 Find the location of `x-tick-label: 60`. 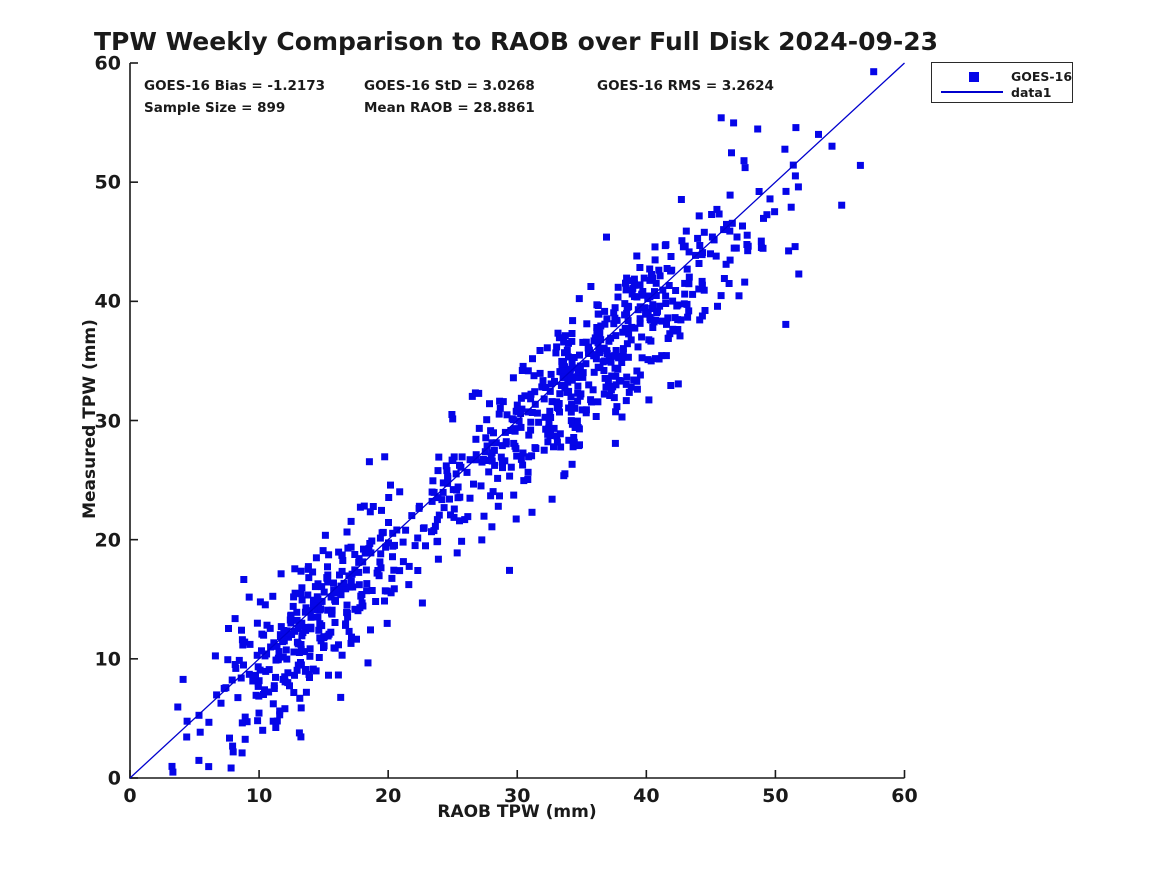

x-tick-label: 60 is located at coordinates (904, 796).